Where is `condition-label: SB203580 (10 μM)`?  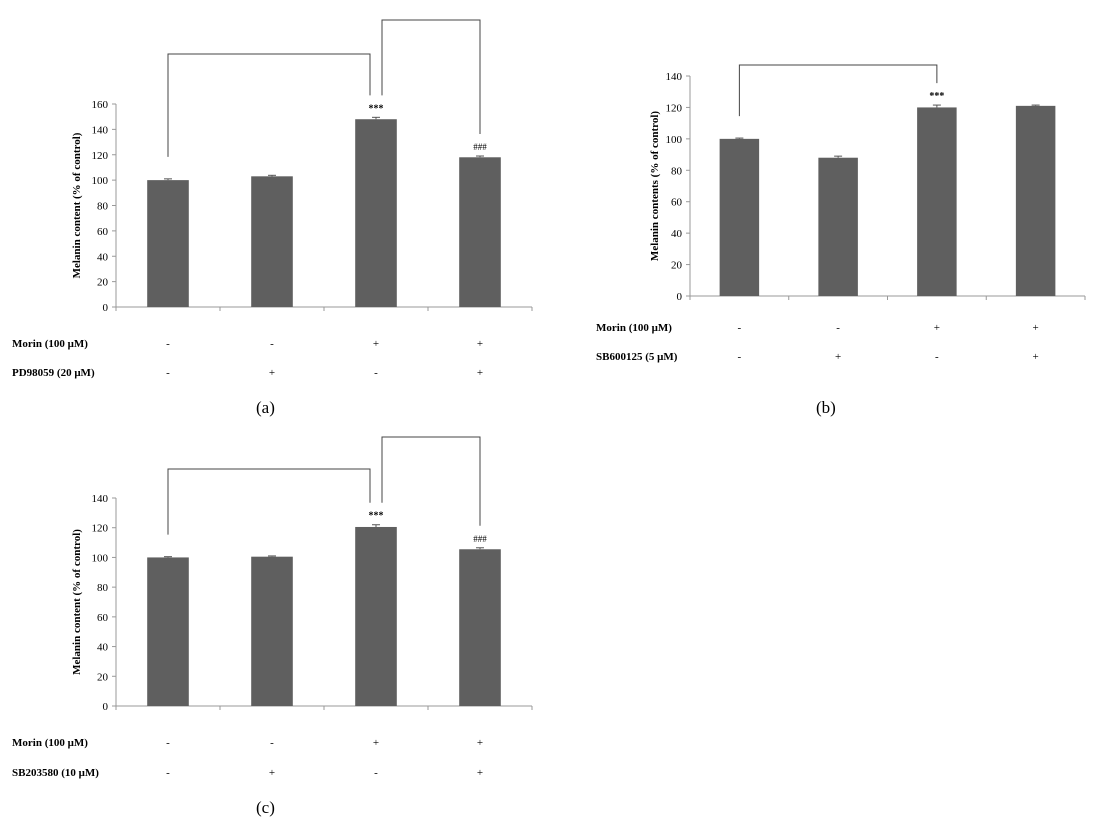 condition-label: SB203580 (10 μM) is located at coordinates (55, 773).